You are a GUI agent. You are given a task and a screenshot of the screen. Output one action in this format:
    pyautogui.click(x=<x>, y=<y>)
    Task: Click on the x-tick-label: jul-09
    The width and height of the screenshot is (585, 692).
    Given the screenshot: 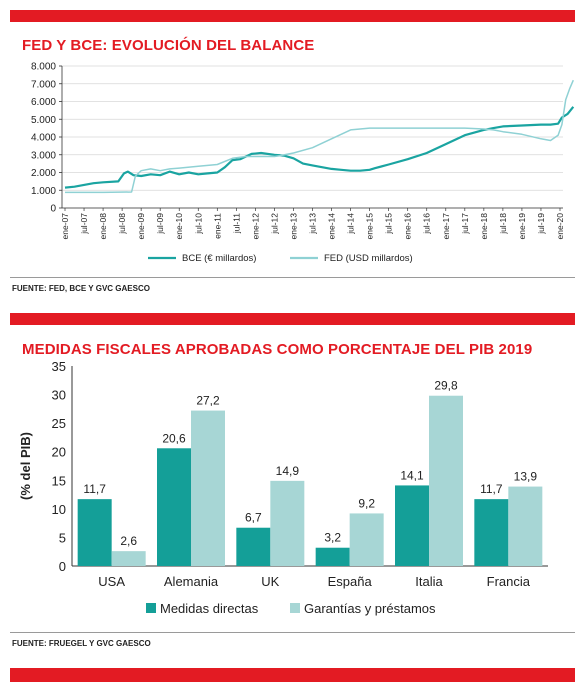 What is the action you would take?
    pyautogui.click(x=160, y=224)
    